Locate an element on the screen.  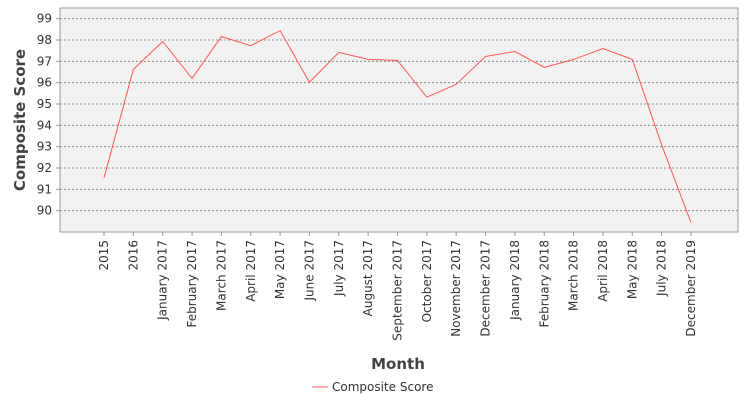
x-tick-label: April 2017 is located at coordinates (251, 271).